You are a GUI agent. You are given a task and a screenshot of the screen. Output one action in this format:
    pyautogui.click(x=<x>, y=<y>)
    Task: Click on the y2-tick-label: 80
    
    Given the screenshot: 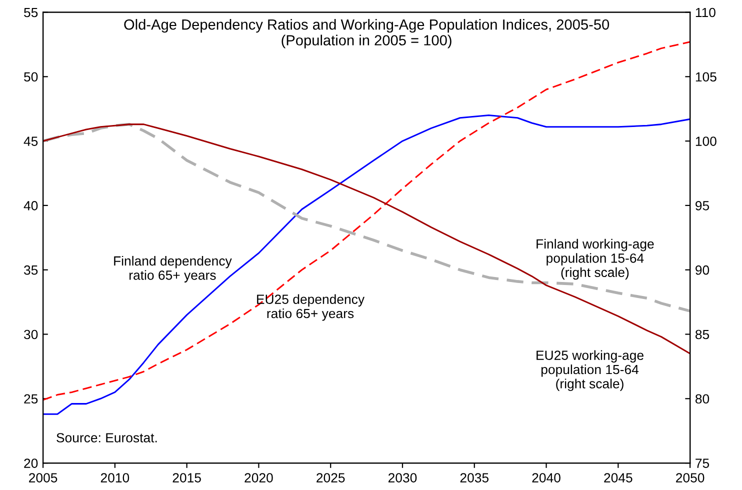 What is the action you would take?
    pyautogui.click(x=702, y=399)
    